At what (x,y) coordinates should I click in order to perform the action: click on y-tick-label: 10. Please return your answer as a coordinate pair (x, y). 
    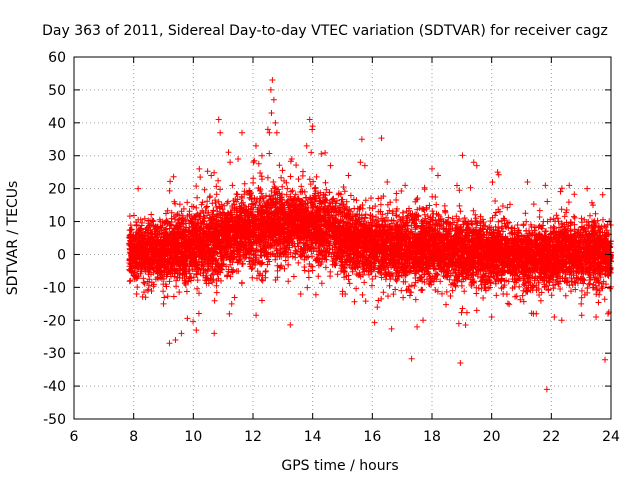
    Looking at the image, I should click on (57, 223).